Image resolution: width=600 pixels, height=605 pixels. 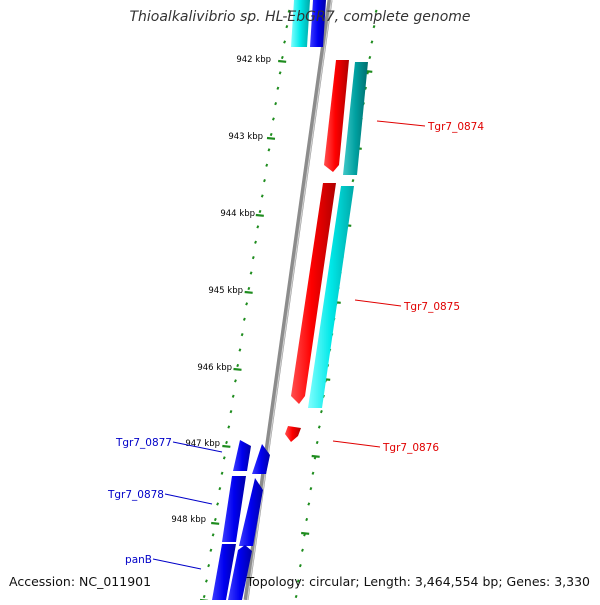 What do you see at coordinates (240, 572) in the screenshot?
I see `gene-panb-orf` at bounding box center [240, 572].